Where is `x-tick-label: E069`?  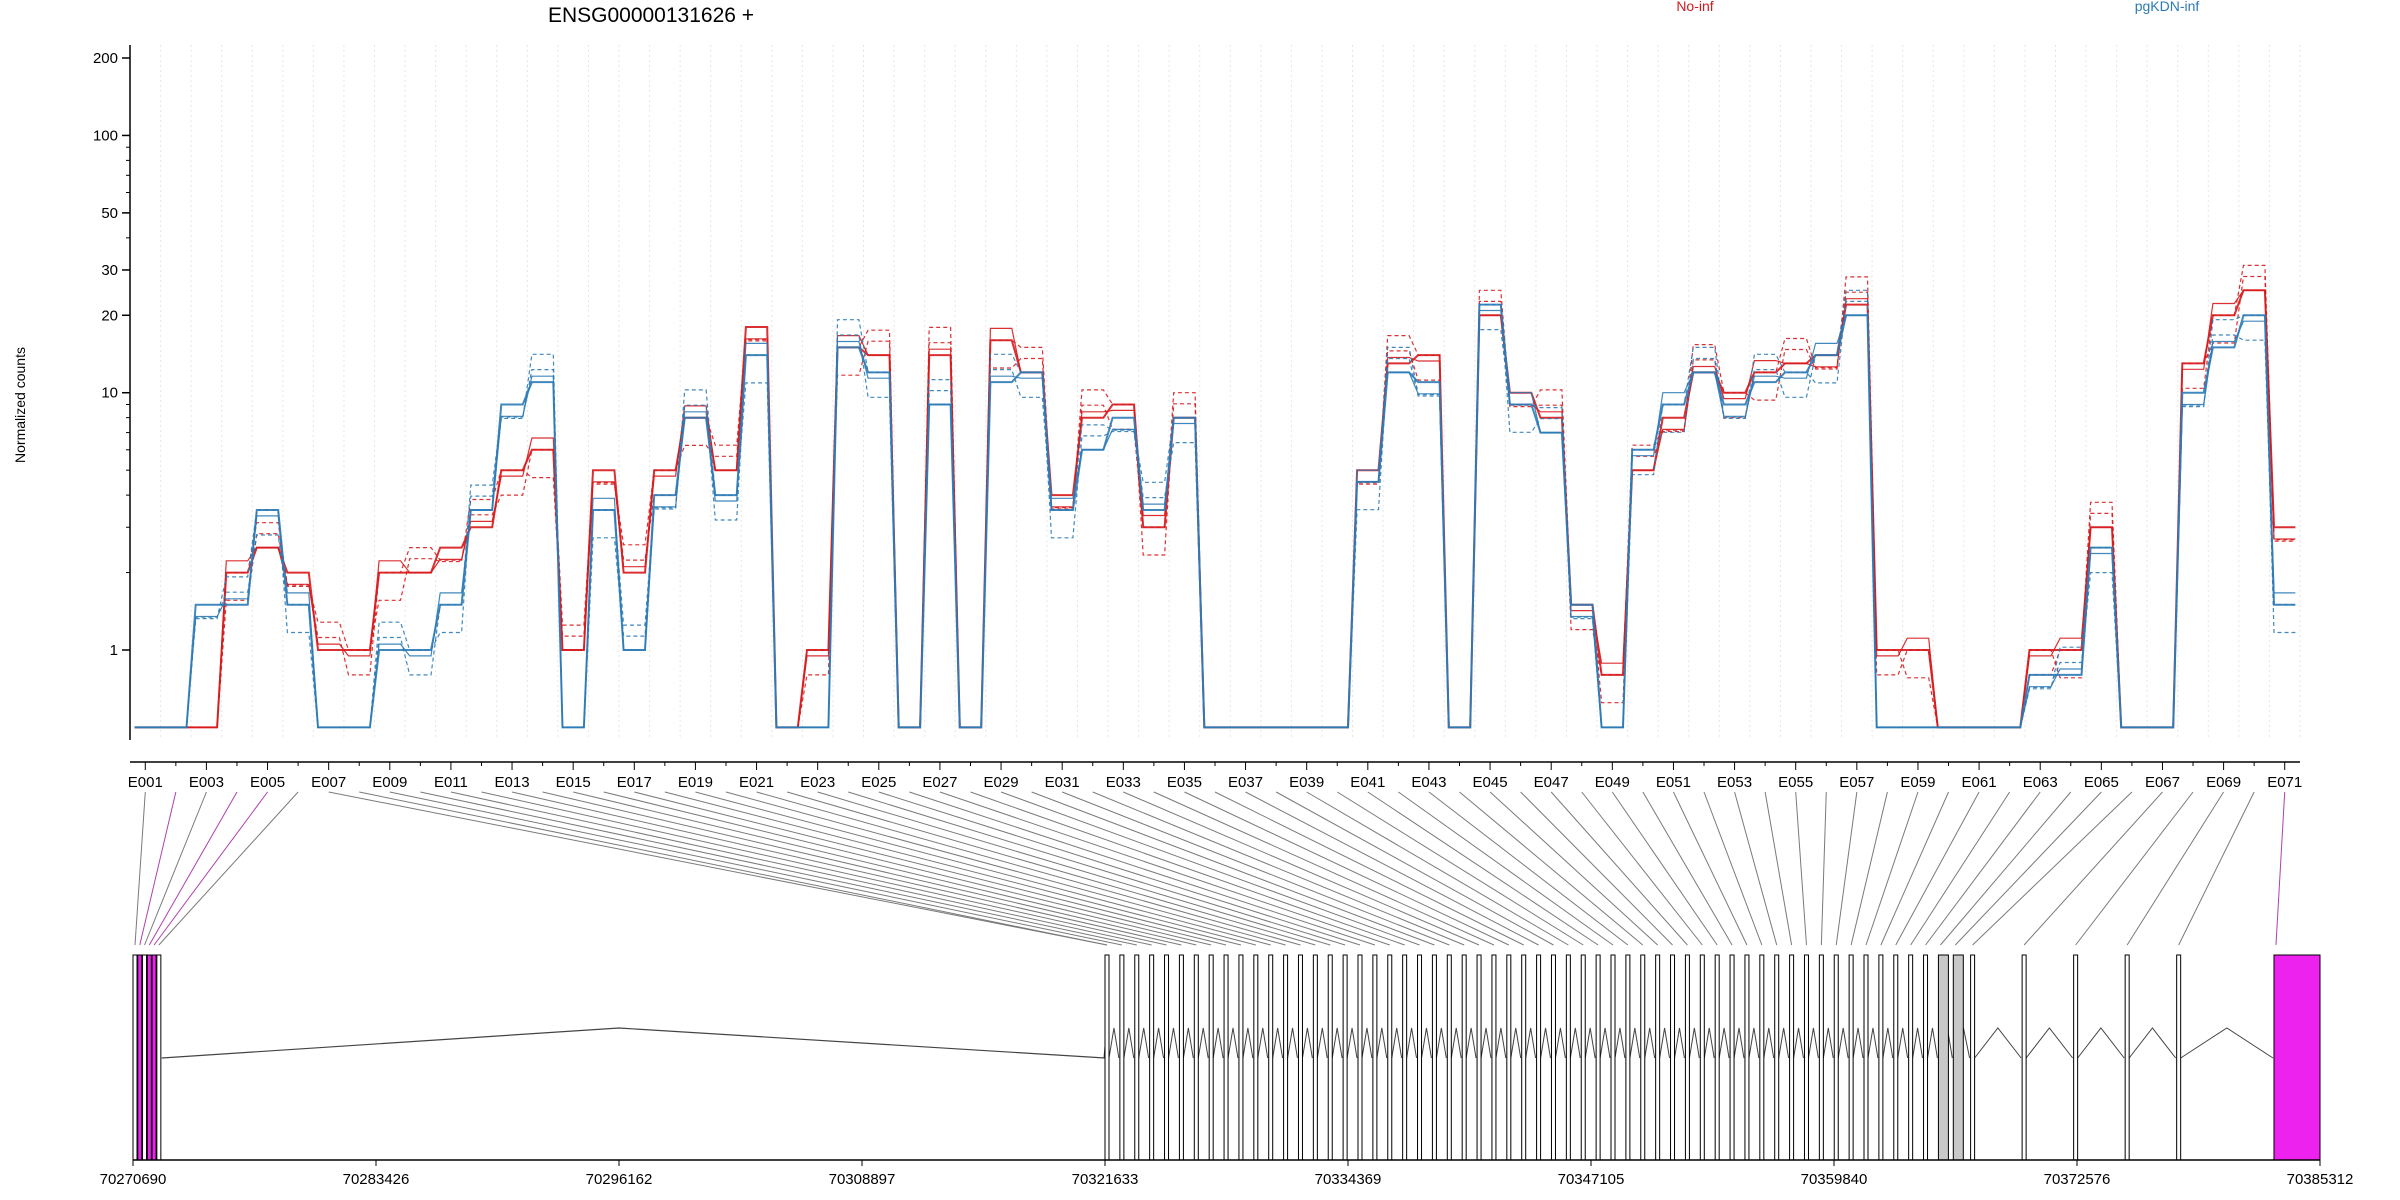
x-tick-label: E069 is located at coordinates (2223, 782).